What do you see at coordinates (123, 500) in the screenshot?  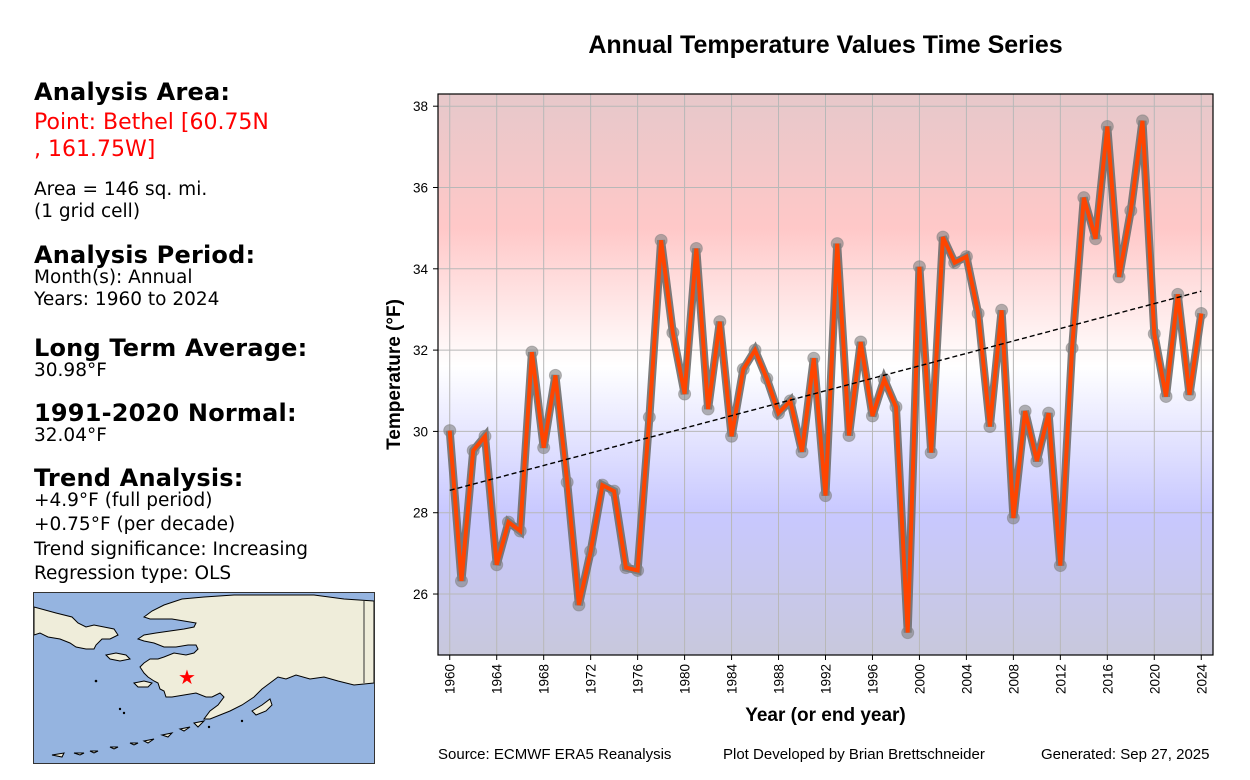 I see `trend-full-period: +4.9°F (full period)` at bounding box center [123, 500].